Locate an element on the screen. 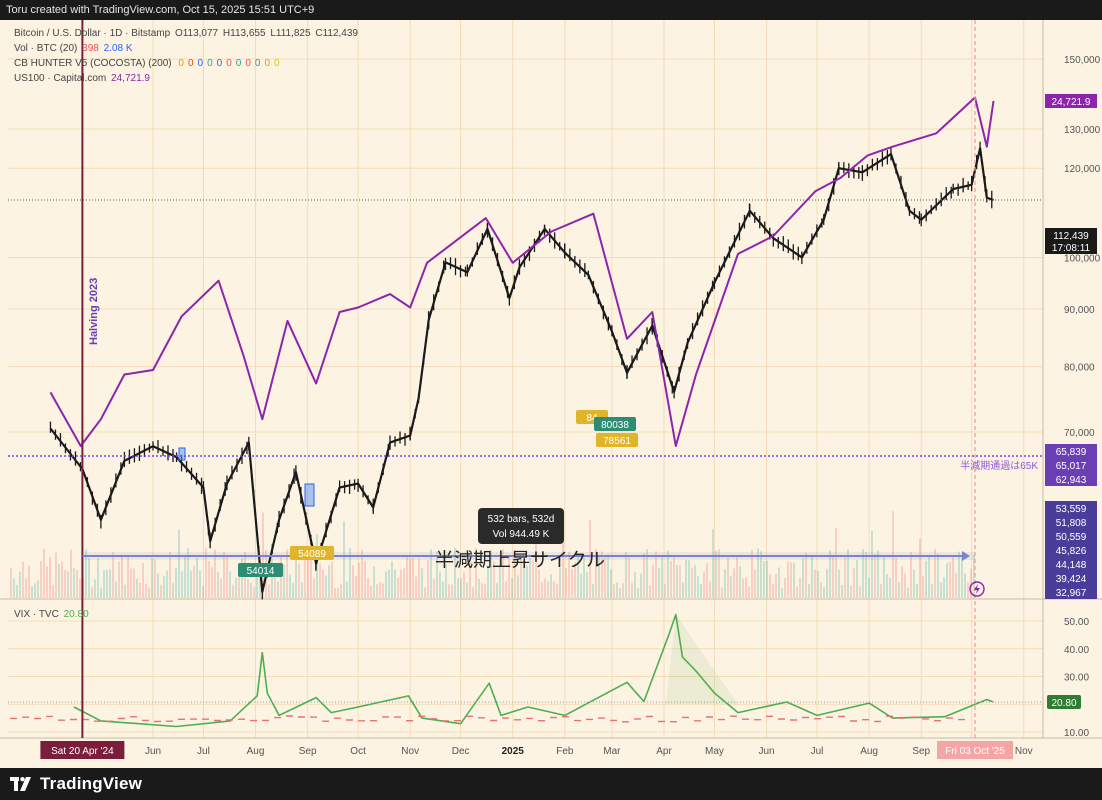  time-axis-tick: Sep is located at coordinates (308, 751).